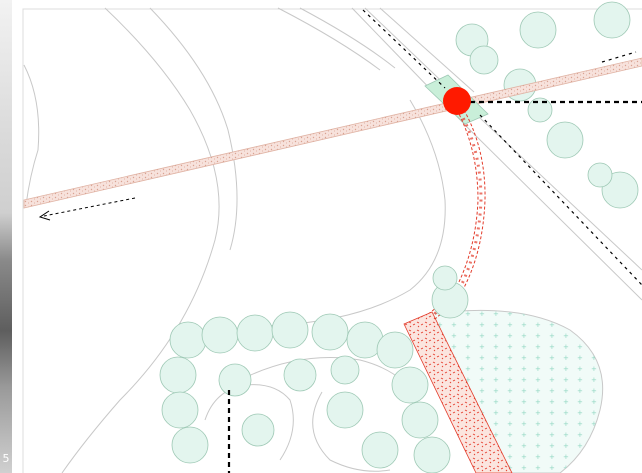 The width and height of the screenshot is (642, 473). What do you see at coordinates (516, 391) in the screenshot?
I see `meadow-pattern` at bounding box center [516, 391].